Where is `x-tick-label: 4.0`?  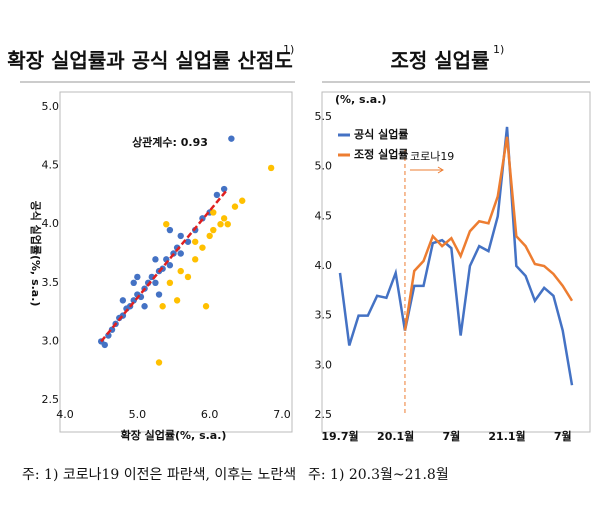
x-tick-label: 4.0 is located at coordinates (65, 414).